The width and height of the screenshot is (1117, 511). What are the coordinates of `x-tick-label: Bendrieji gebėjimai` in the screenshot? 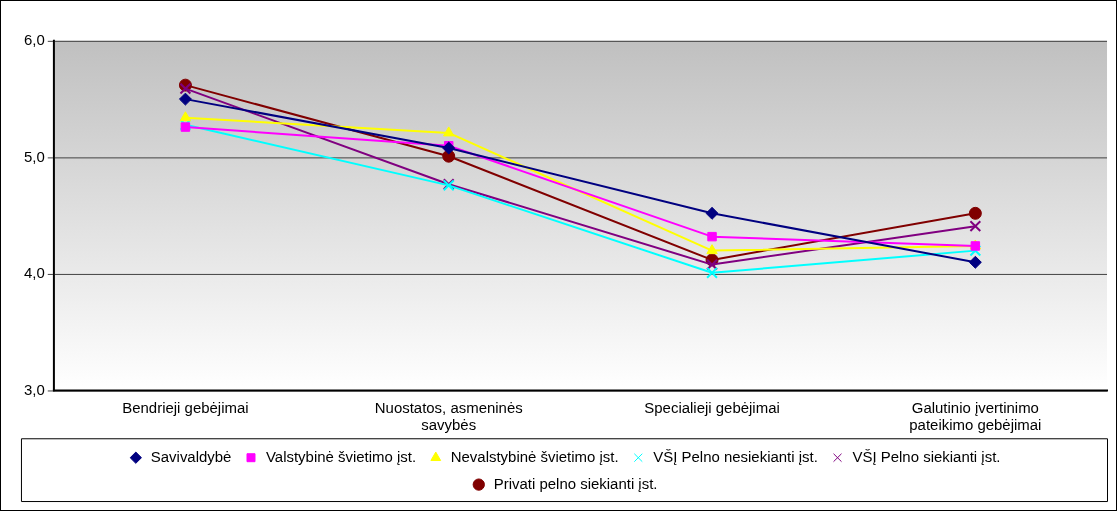 It's located at (185, 407).